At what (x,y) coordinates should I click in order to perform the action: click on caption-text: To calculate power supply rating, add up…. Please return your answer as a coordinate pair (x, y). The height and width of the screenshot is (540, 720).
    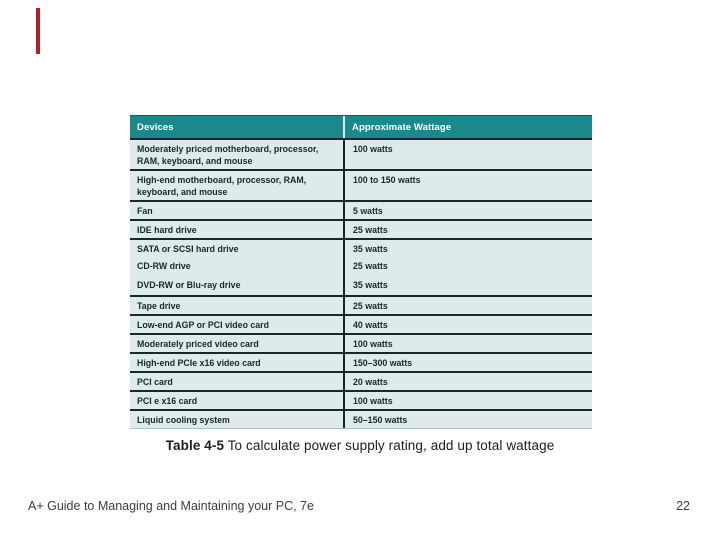
    Looking at the image, I should click on (389, 445).